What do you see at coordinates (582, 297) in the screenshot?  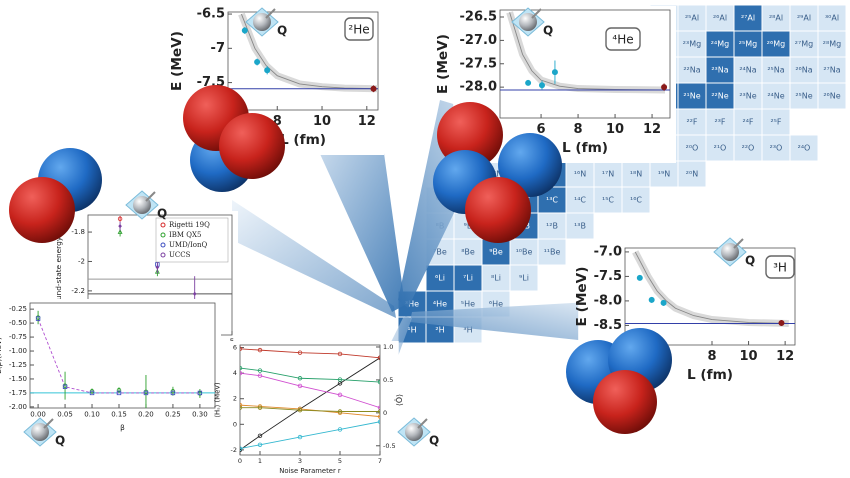 I see `y-axis-label: E (MeV)` at bounding box center [582, 297].